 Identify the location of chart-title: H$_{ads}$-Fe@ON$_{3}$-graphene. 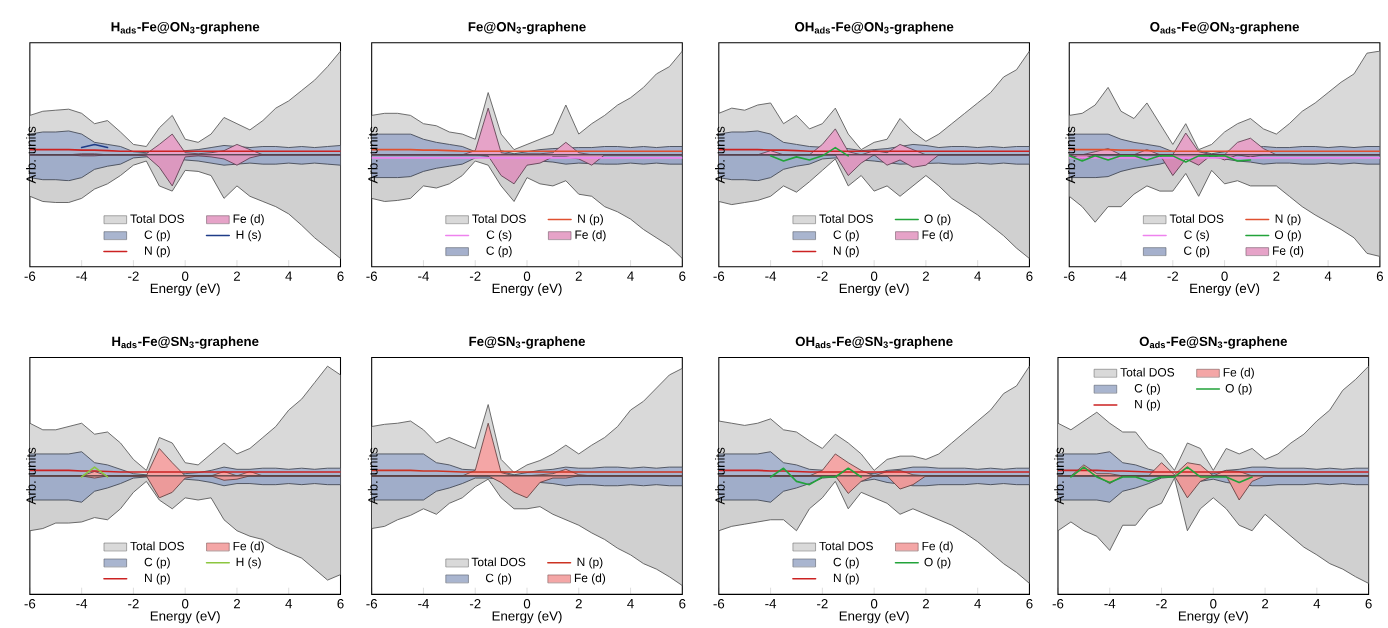
(185, 28).